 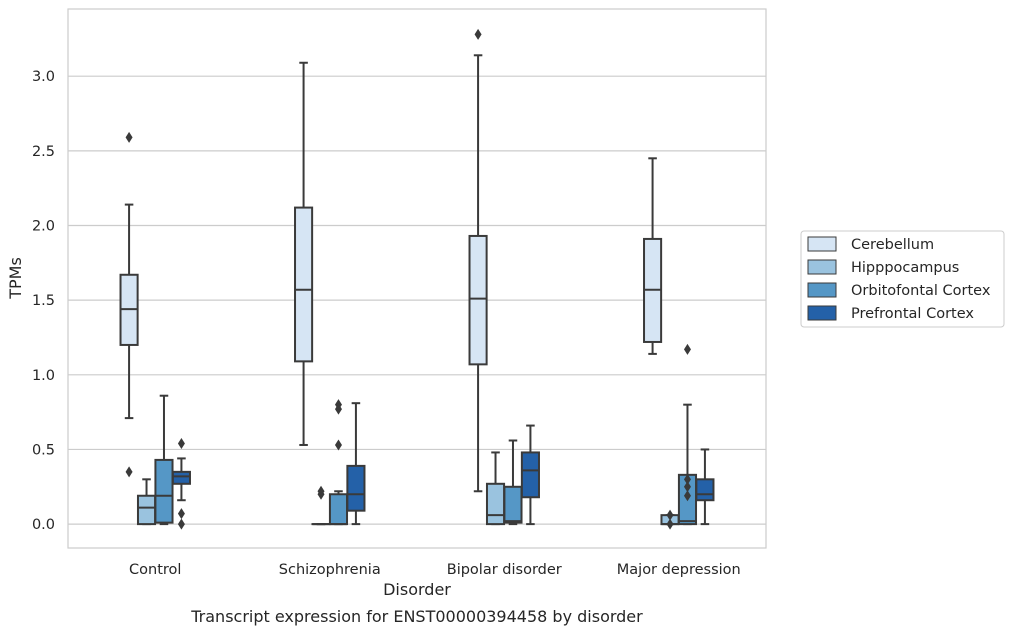 What do you see at coordinates (43, 226) in the screenshot?
I see `y-tick-label: 2.0` at bounding box center [43, 226].